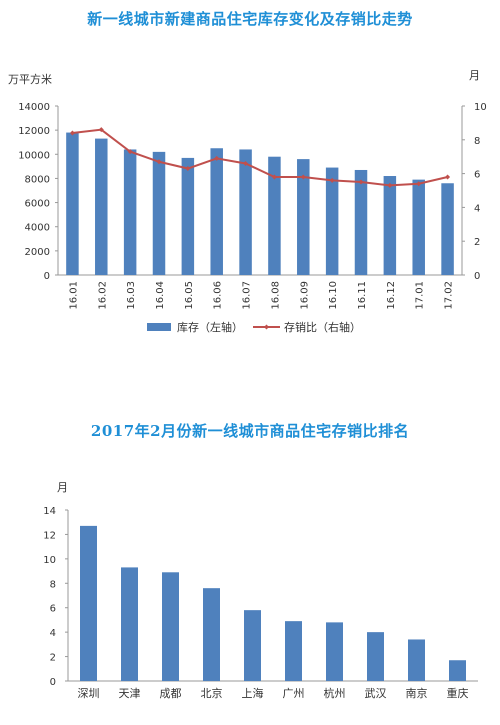 Image resolution: width=500 pixels, height=725 pixels. Describe the element at coordinates (49, 535) in the screenshot. I see `y-tick-label: 12` at that location.